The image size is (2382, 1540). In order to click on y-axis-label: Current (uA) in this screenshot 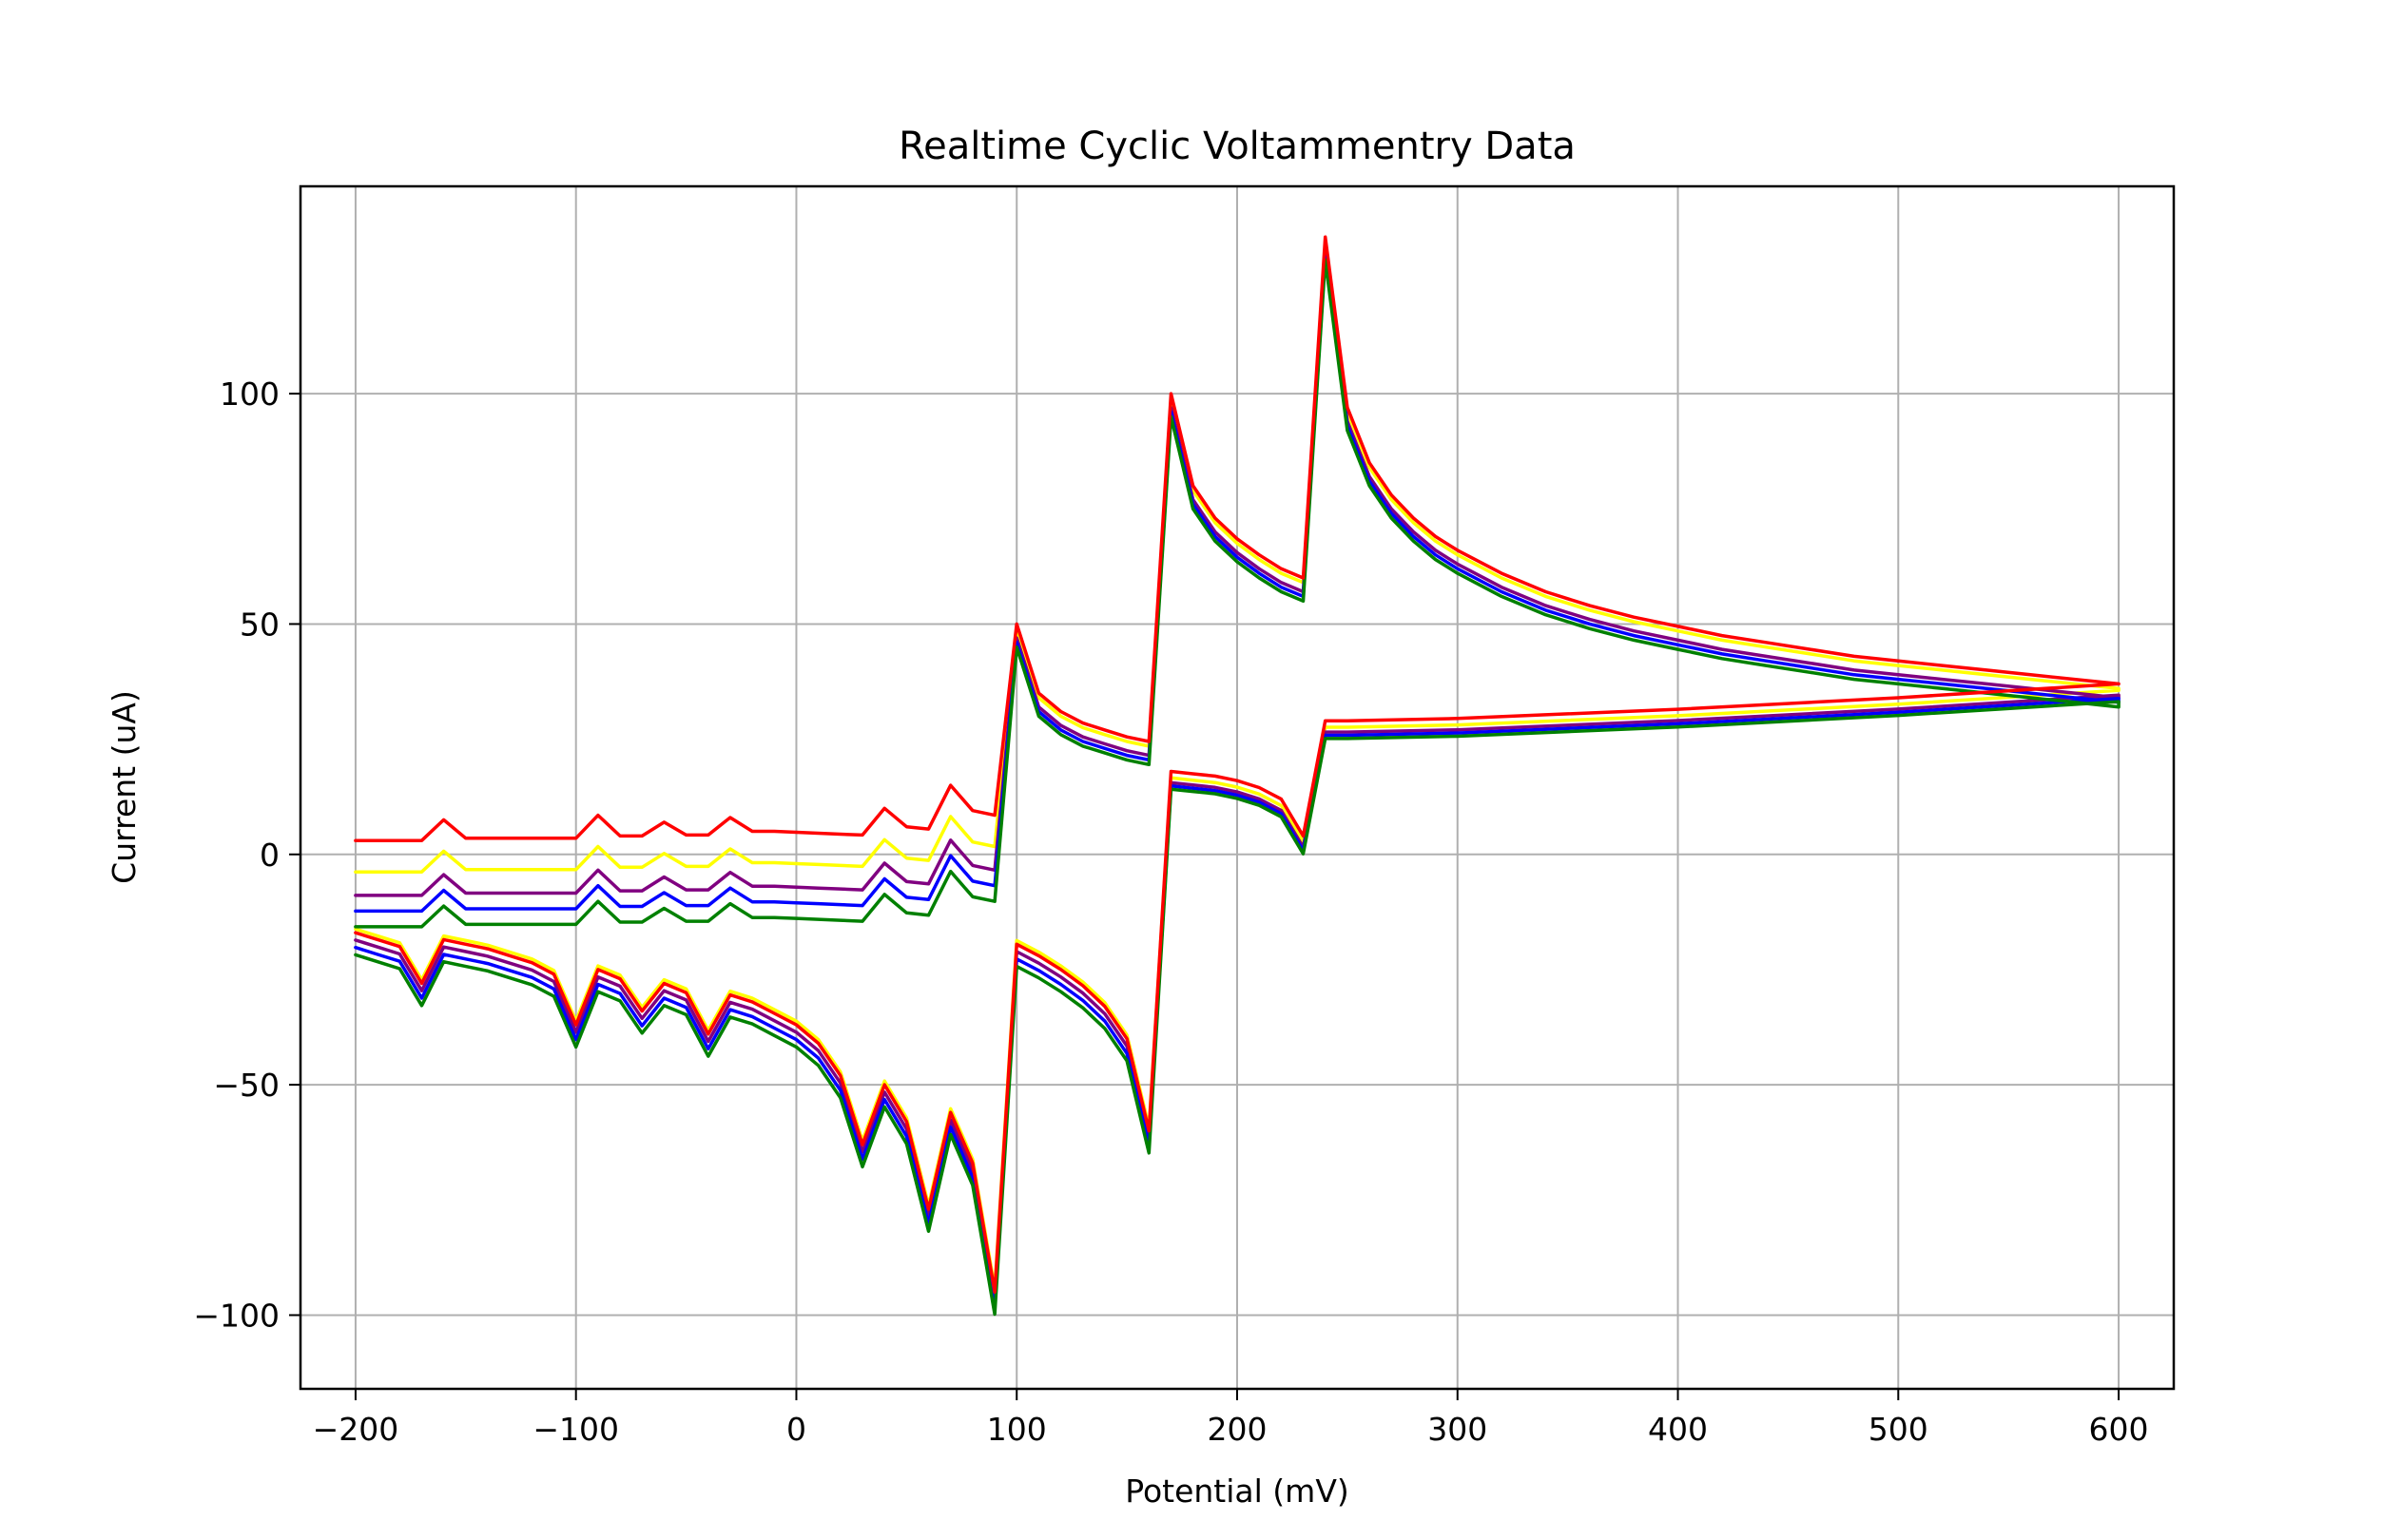, I will do `click(124, 787)`.